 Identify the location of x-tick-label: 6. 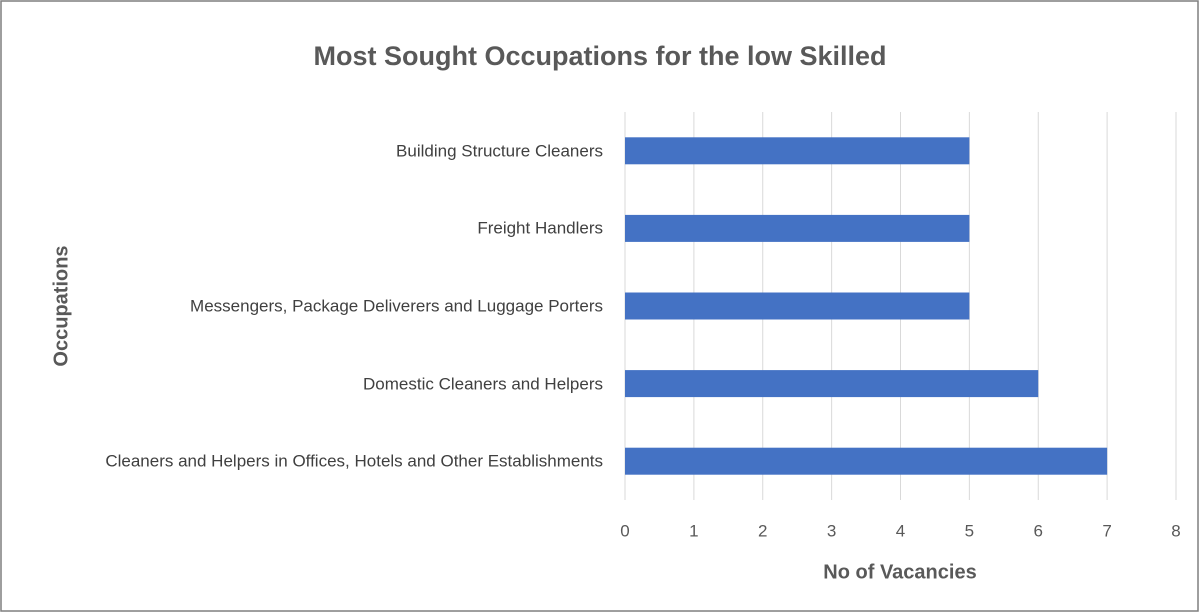
(1038, 530).